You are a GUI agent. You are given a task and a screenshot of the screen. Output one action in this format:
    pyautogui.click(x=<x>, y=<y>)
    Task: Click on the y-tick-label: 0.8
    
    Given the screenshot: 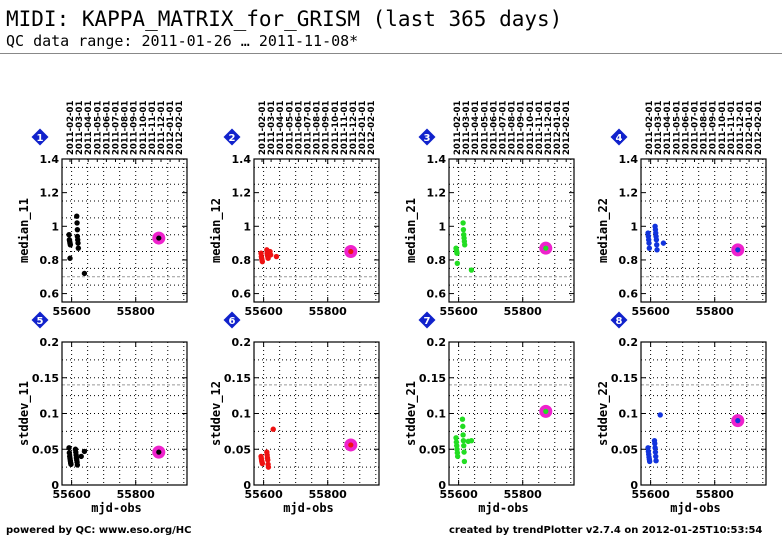 What is the action you would take?
    pyautogui.click(x=50, y=260)
    